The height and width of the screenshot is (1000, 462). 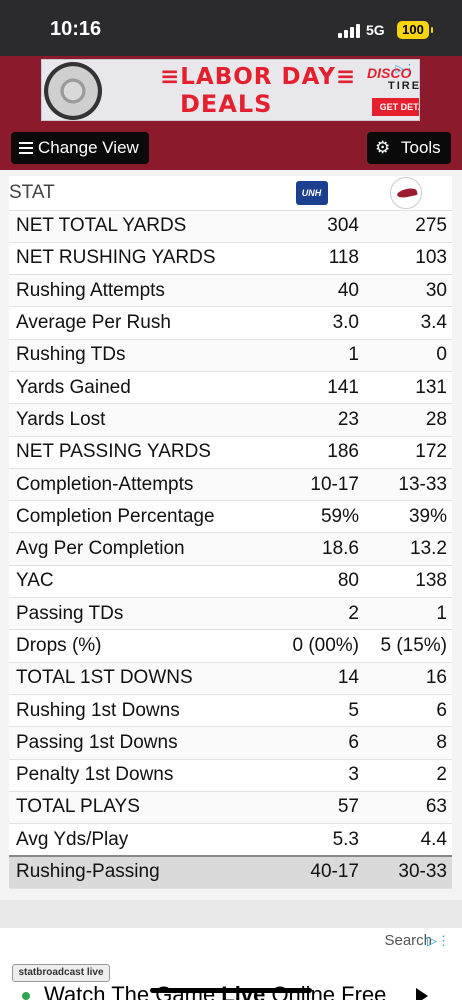 I want to click on stat-label: NET RUSHING YARDS, so click(x=136, y=259).